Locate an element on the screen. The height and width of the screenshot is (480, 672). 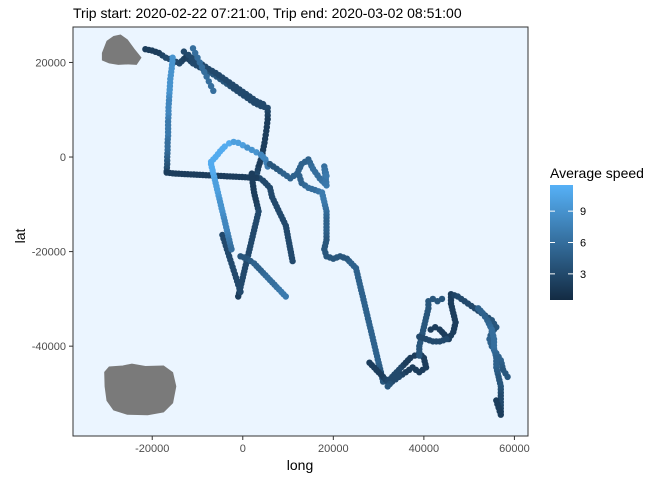
islands-layer is located at coordinates (139, 225).